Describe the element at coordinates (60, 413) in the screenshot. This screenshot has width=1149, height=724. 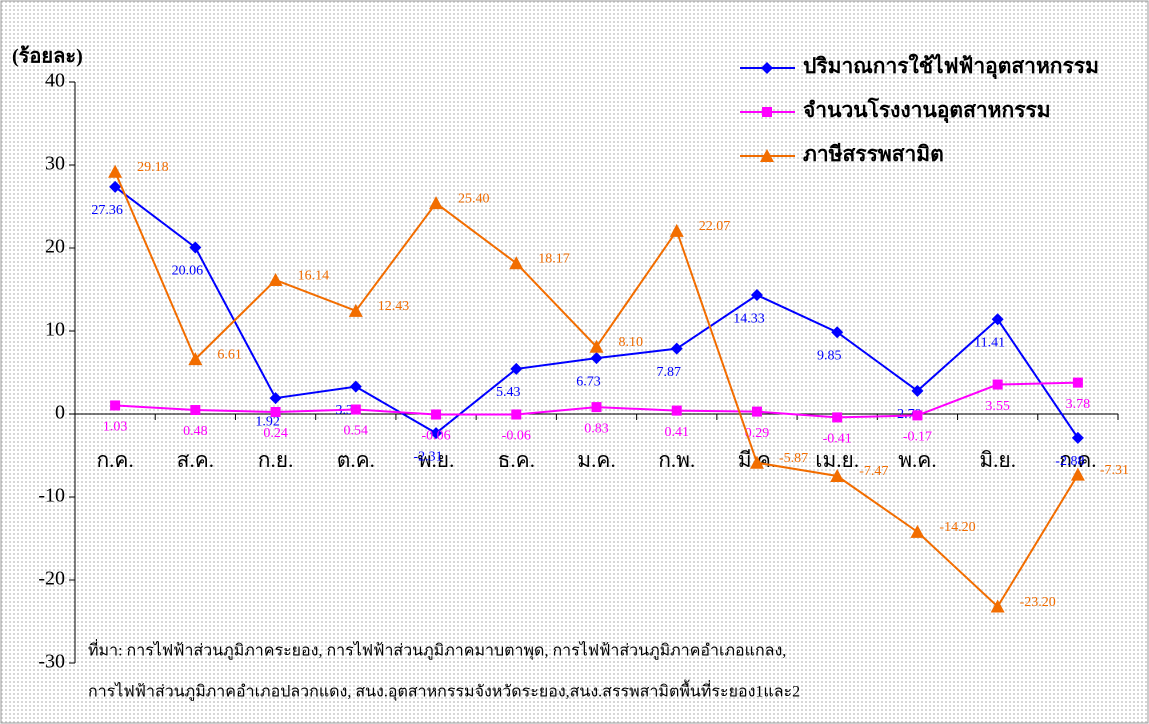
I see `y-tick-label: 0` at that location.